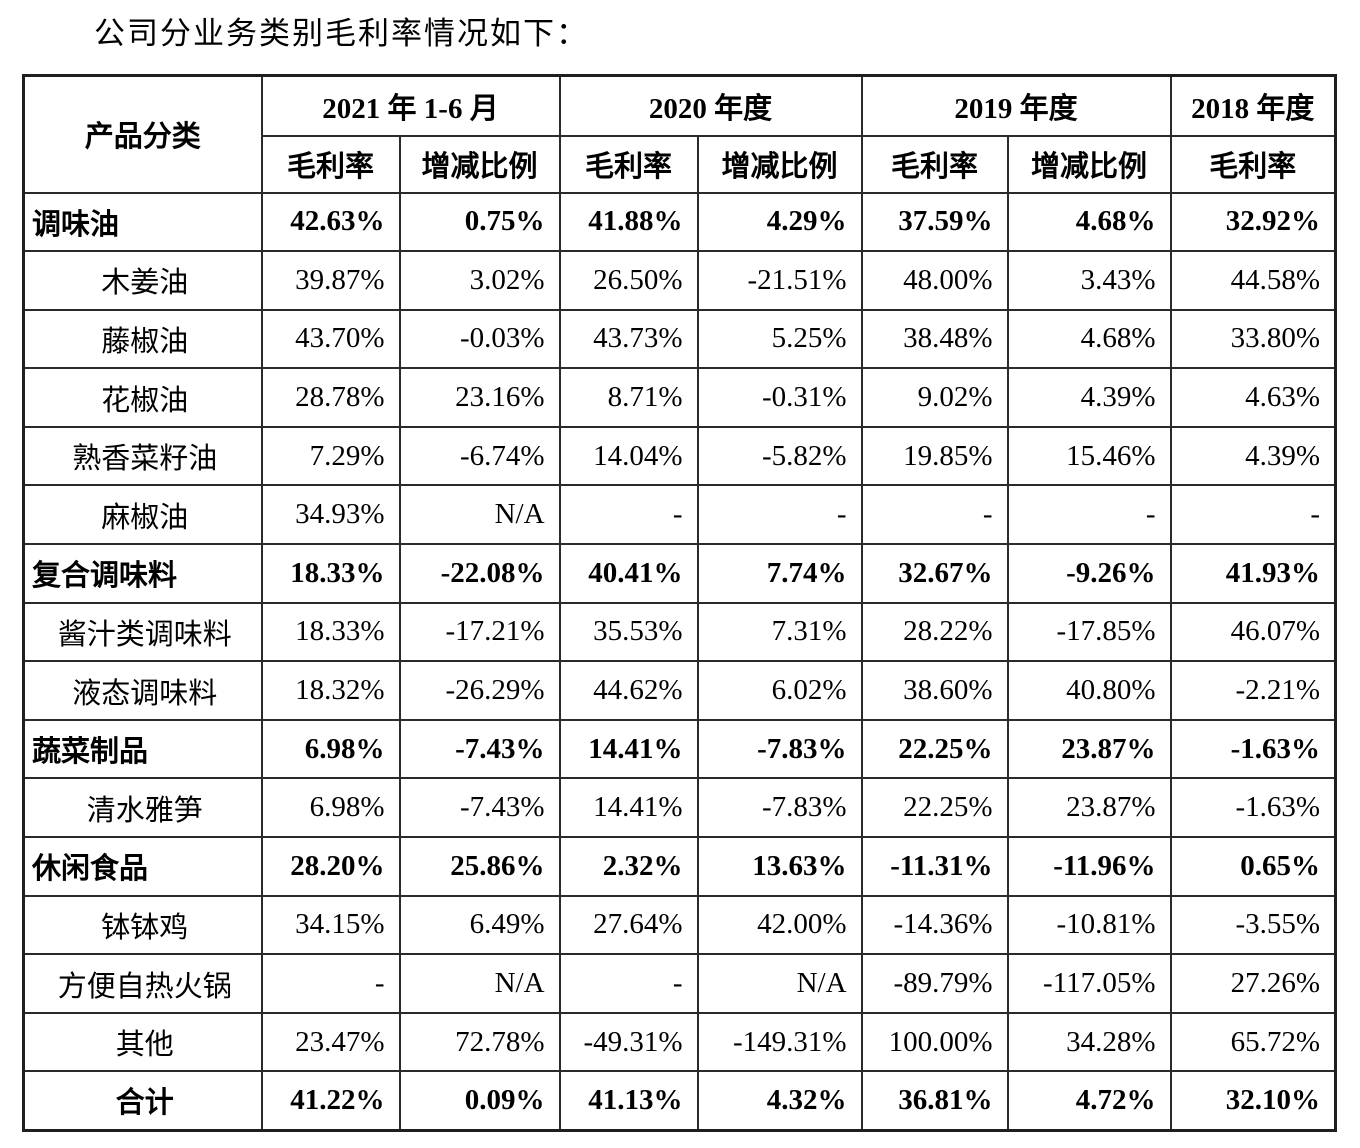 The width and height of the screenshot is (1360, 1148). I want to click on value-cell: 15.46%, so click(1089, 456).